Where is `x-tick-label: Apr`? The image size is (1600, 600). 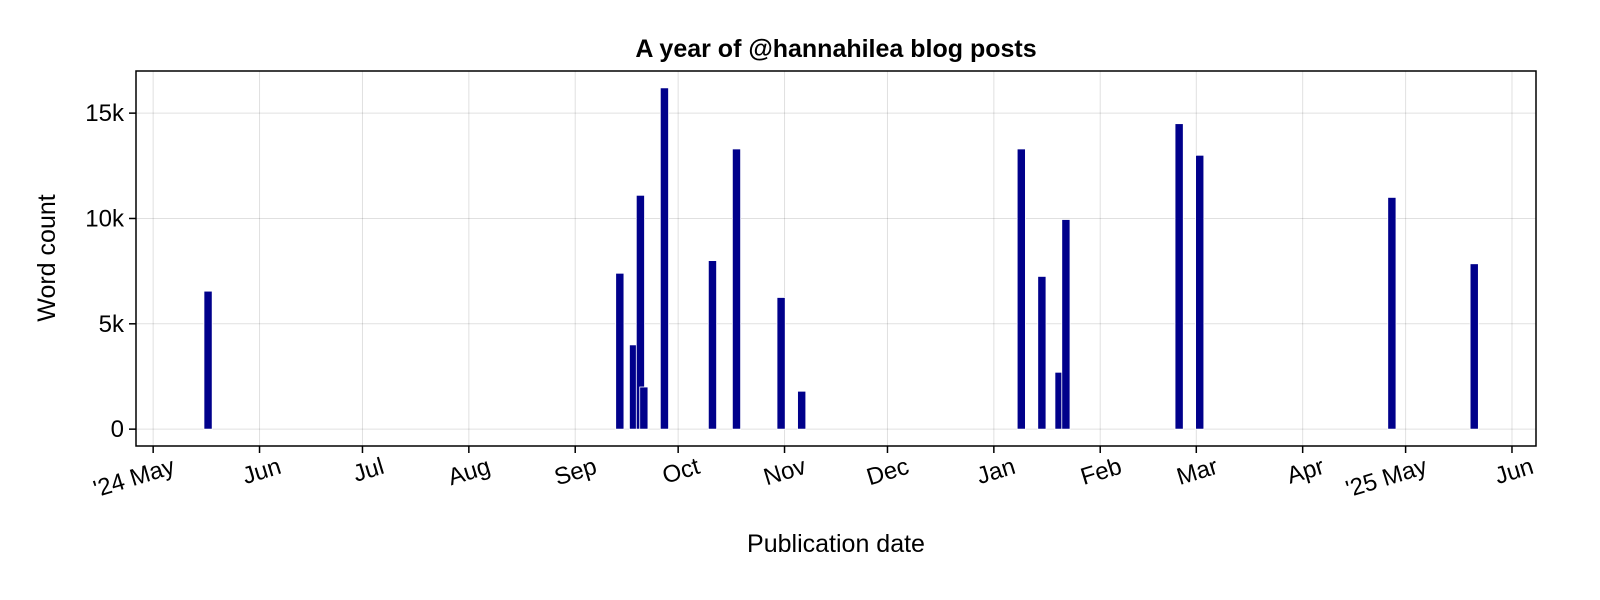
x-tick-label: Apr is located at coordinates (1306, 471).